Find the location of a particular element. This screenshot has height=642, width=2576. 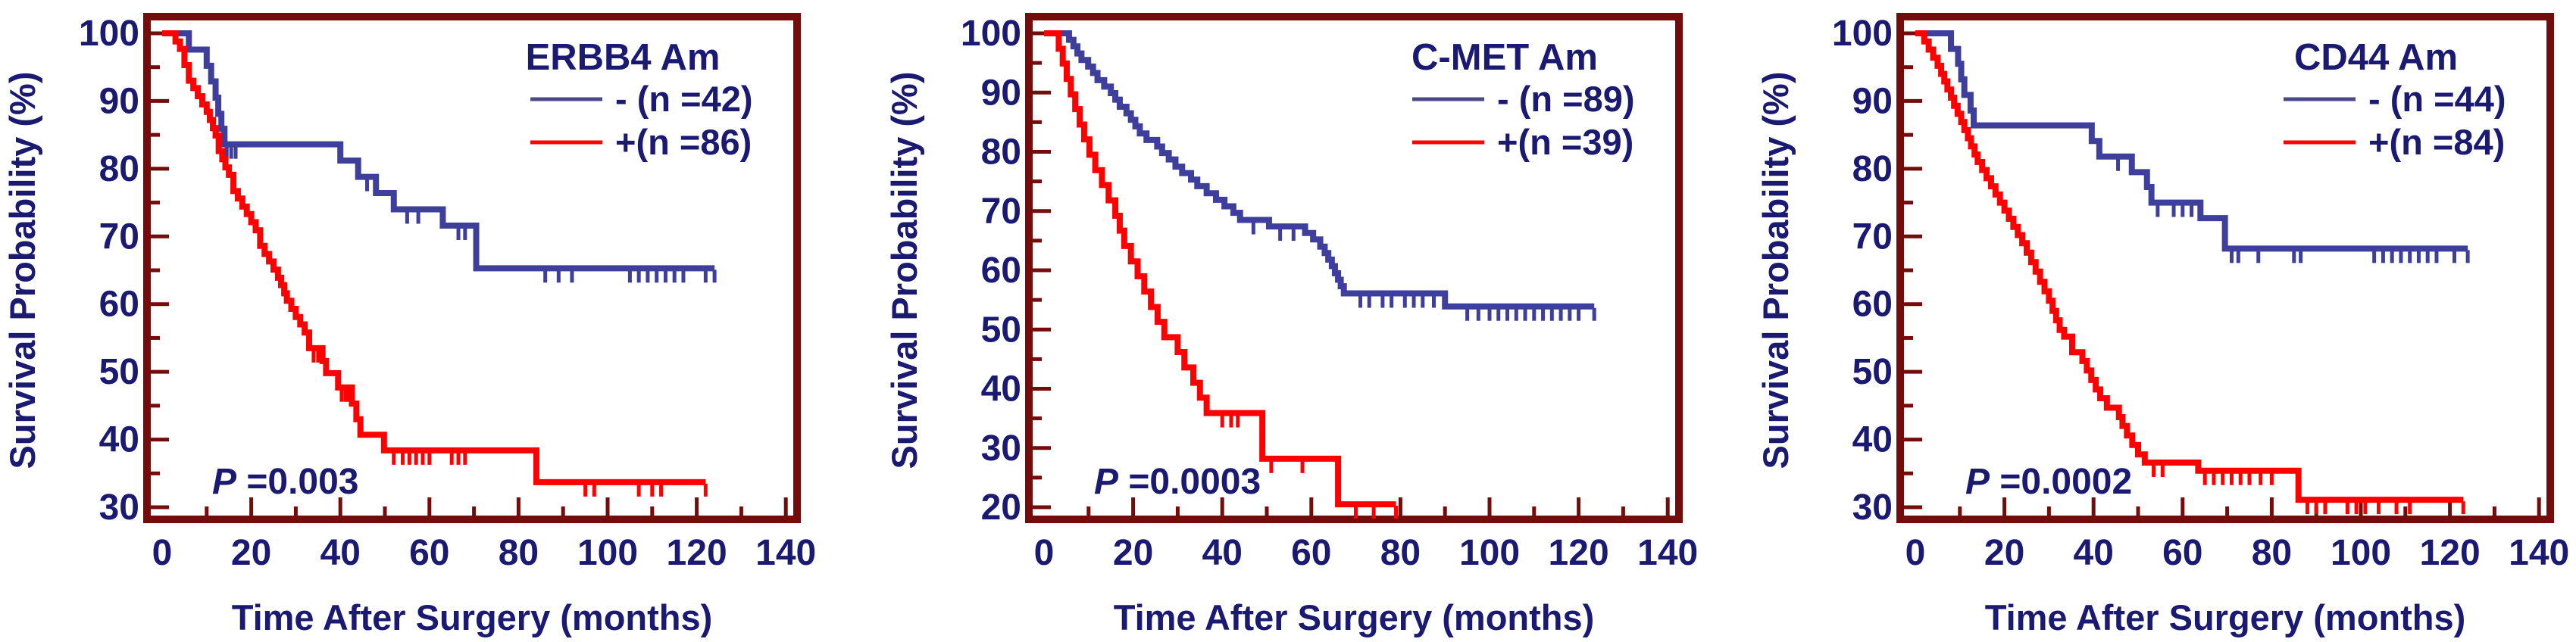

legend-label-positive: +(n =39) is located at coordinates (1565, 142).